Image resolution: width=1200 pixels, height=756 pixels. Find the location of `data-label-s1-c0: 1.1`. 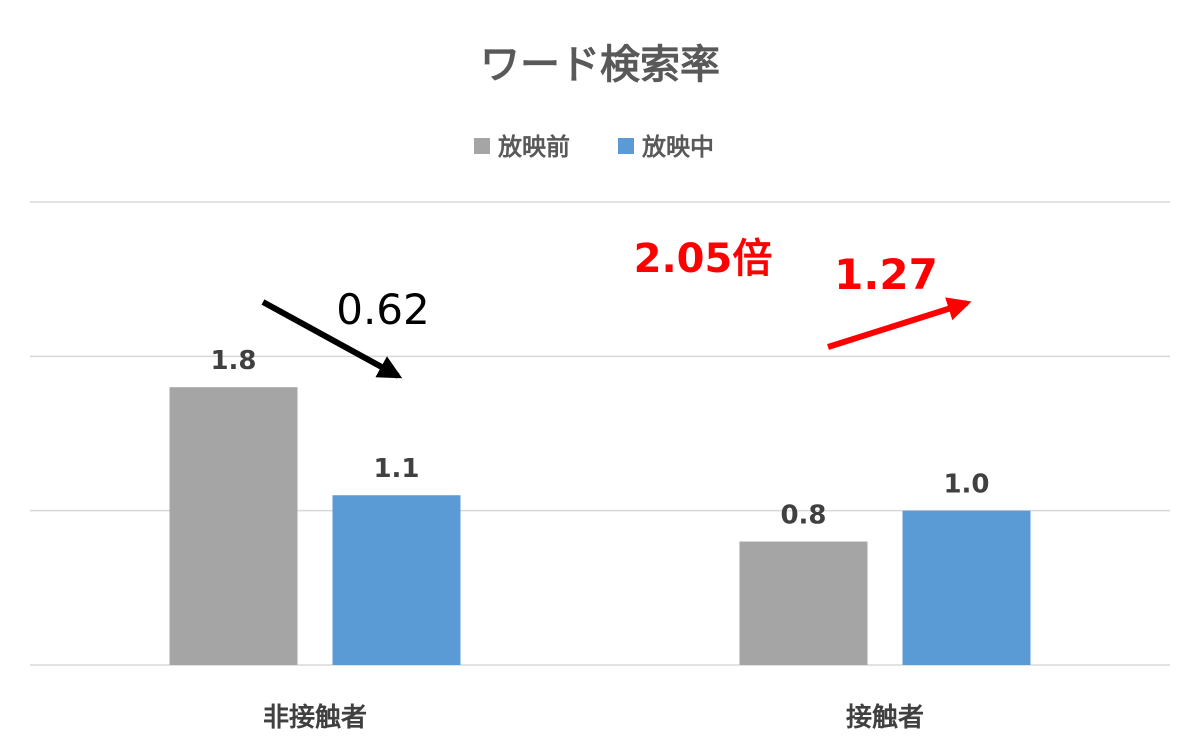

data-label-s1-c0: 1.1 is located at coordinates (396, 469).